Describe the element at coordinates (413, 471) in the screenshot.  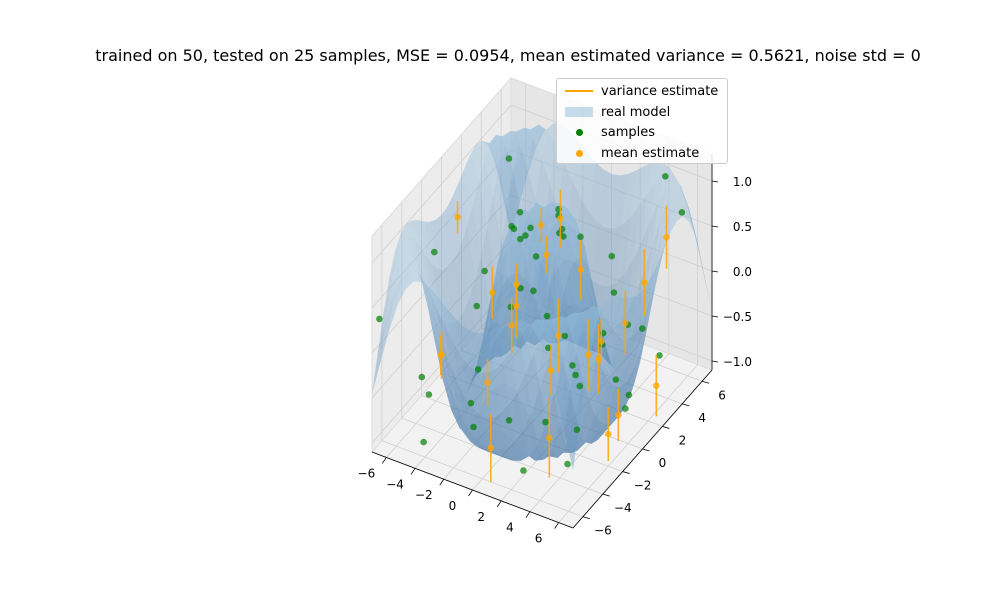
I see `x-tick` at that location.